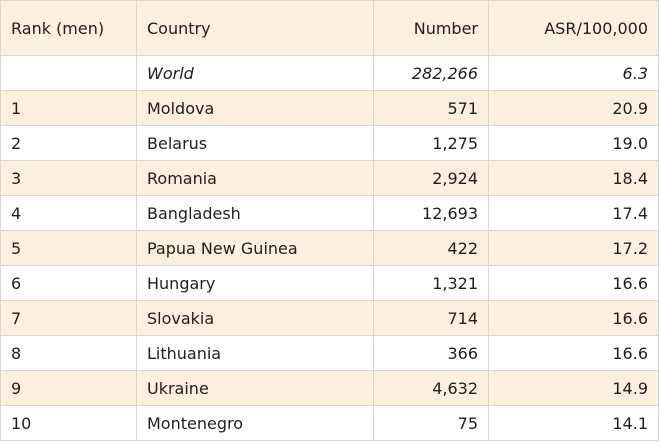  What do you see at coordinates (68, 178) in the screenshot?
I see `cell-rank: 3` at bounding box center [68, 178].